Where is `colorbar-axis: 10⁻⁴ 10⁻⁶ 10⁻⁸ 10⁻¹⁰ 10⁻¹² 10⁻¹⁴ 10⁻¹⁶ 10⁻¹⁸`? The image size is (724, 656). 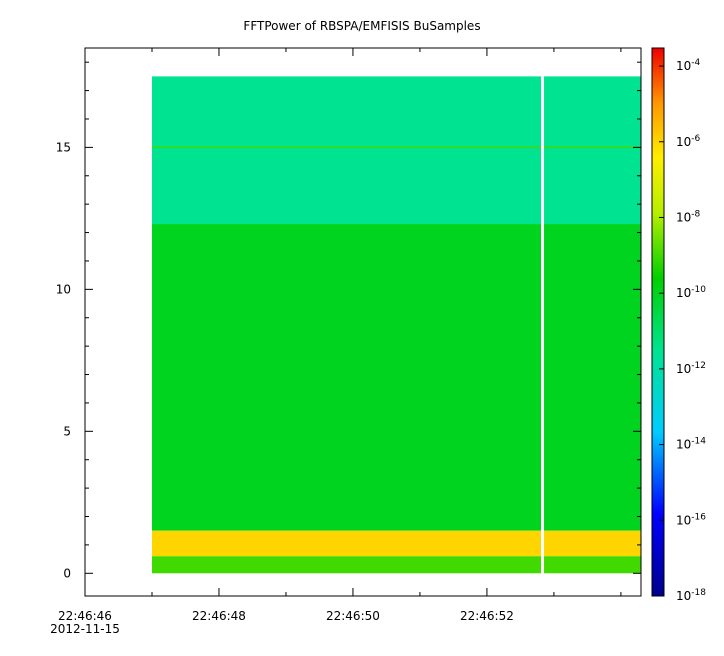 colorbar-axis: 10⁻⁴ 10⁻⁶ 10⁻⁸ 10⁻¹⁰ 10⁻¹² 10⁻¹⁴ 10⁻¹⁶ 10⁻¹⁸ is located at coordinates (682, 330).